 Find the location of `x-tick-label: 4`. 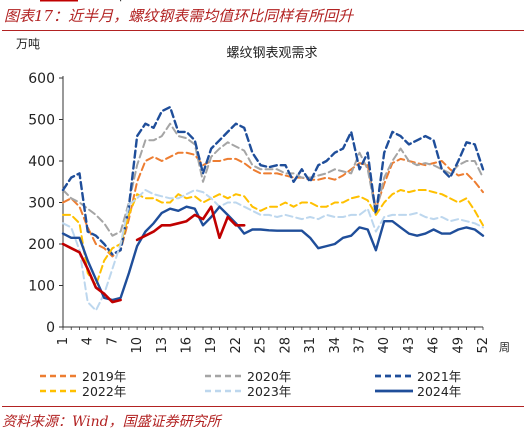

x-tick-label: 4 is located at coordinates (88, 341).